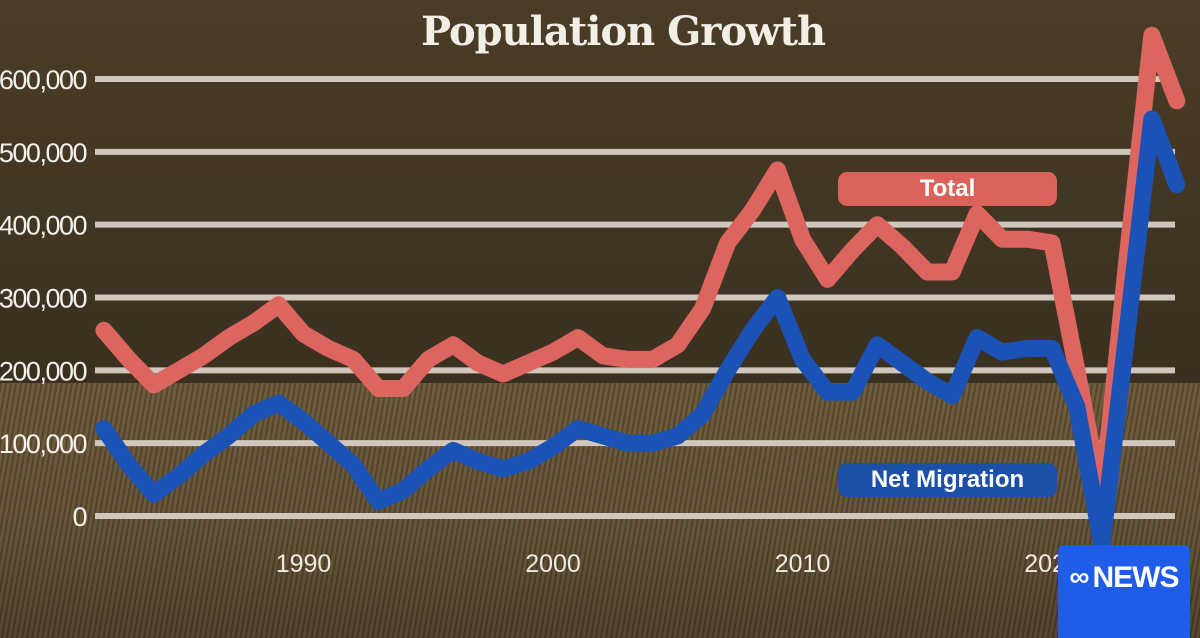 The height and width of the screenshot is (638, 1200). I want to click on chart-title: Population Growth, so click(623, 31).